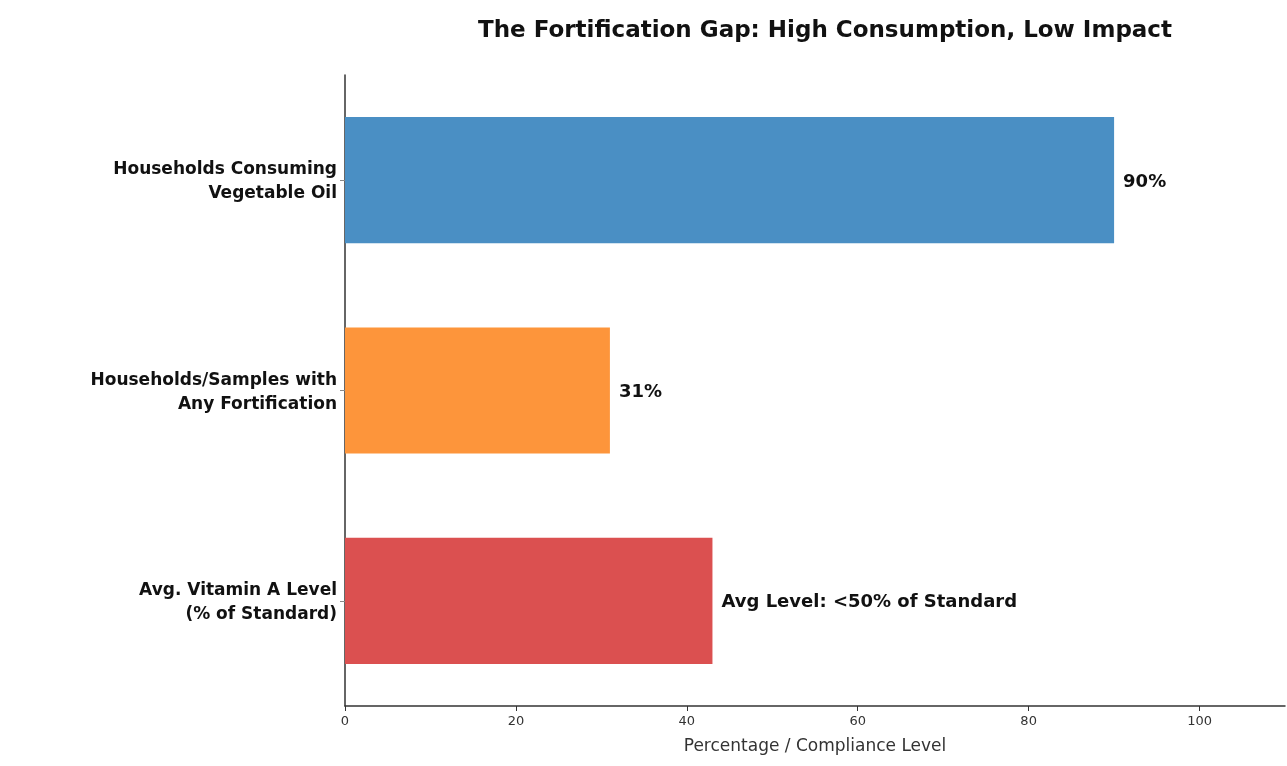 The height and width of the screenshot is (766, 1287). What do you see at coordinates (1199, 720) in the screenshot?
I see `x-tick-label: 100` at bounding box center [1199, 720].